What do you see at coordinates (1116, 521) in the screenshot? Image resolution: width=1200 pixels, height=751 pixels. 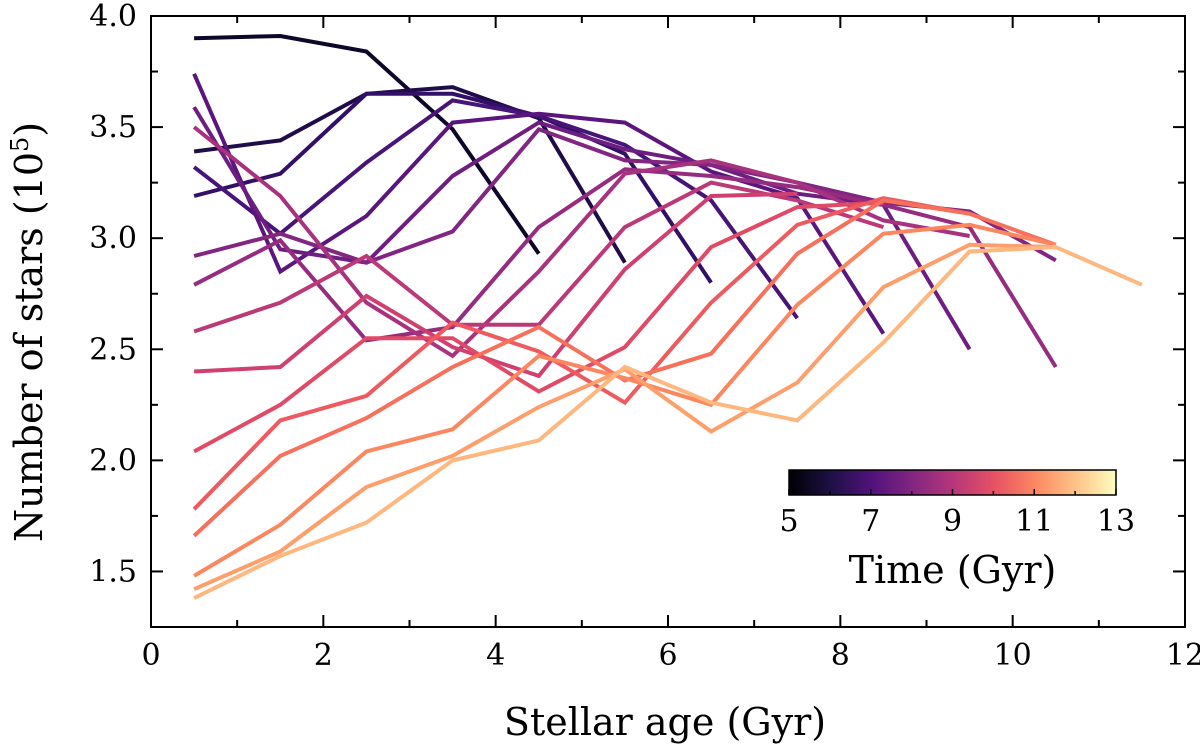 I see `colorbar-tick-label: 13` at bounding box center [1116, 521].